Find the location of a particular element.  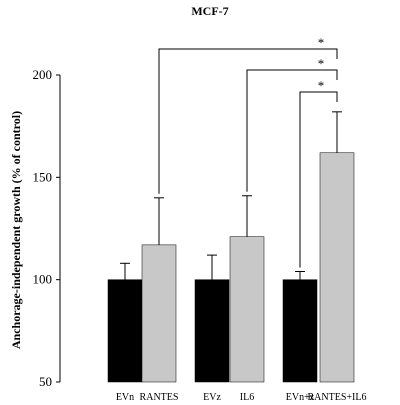

bar-evz is located at coordinates (212, 331).